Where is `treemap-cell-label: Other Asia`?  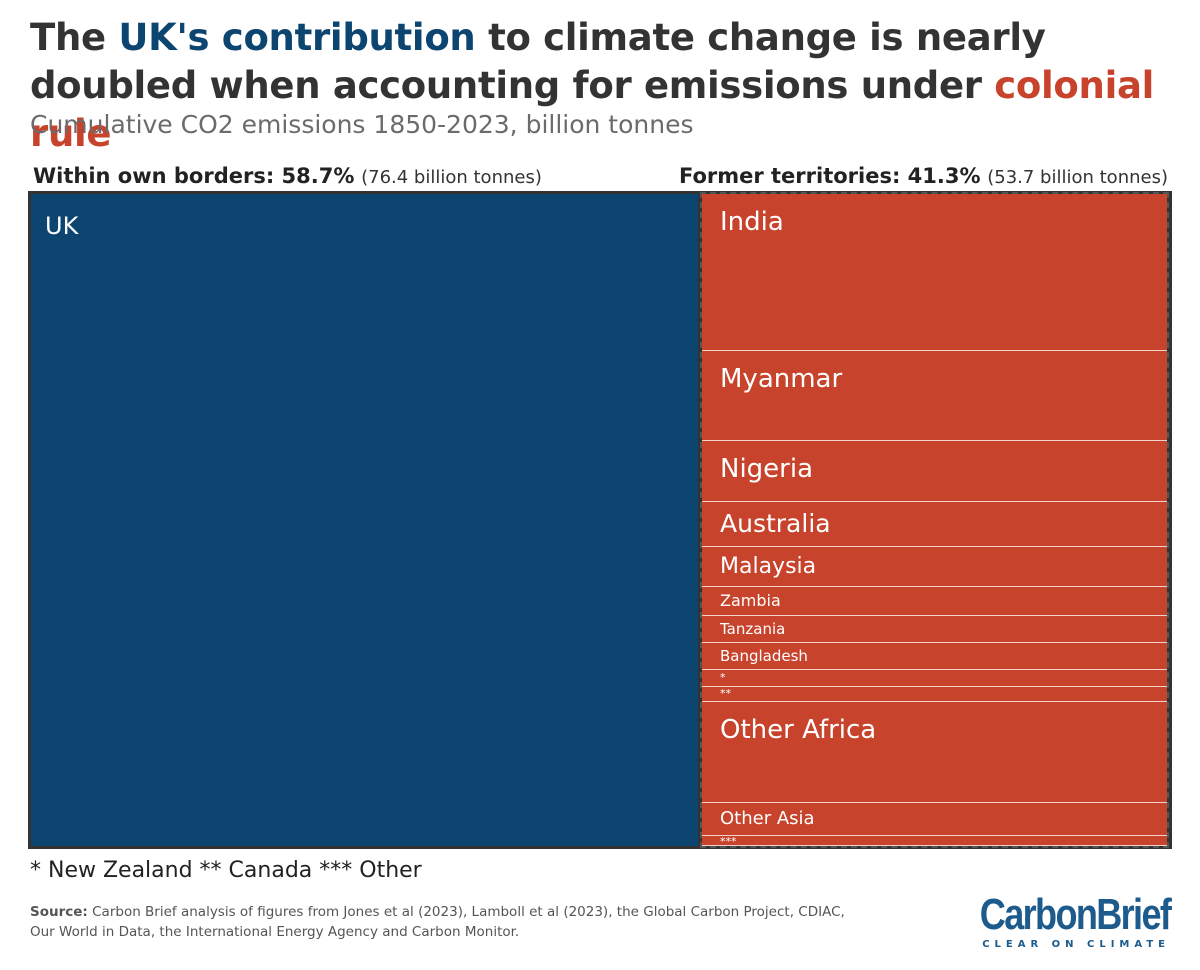
treemap-cell-label: Other Asia is located at coordinates (767, 818).